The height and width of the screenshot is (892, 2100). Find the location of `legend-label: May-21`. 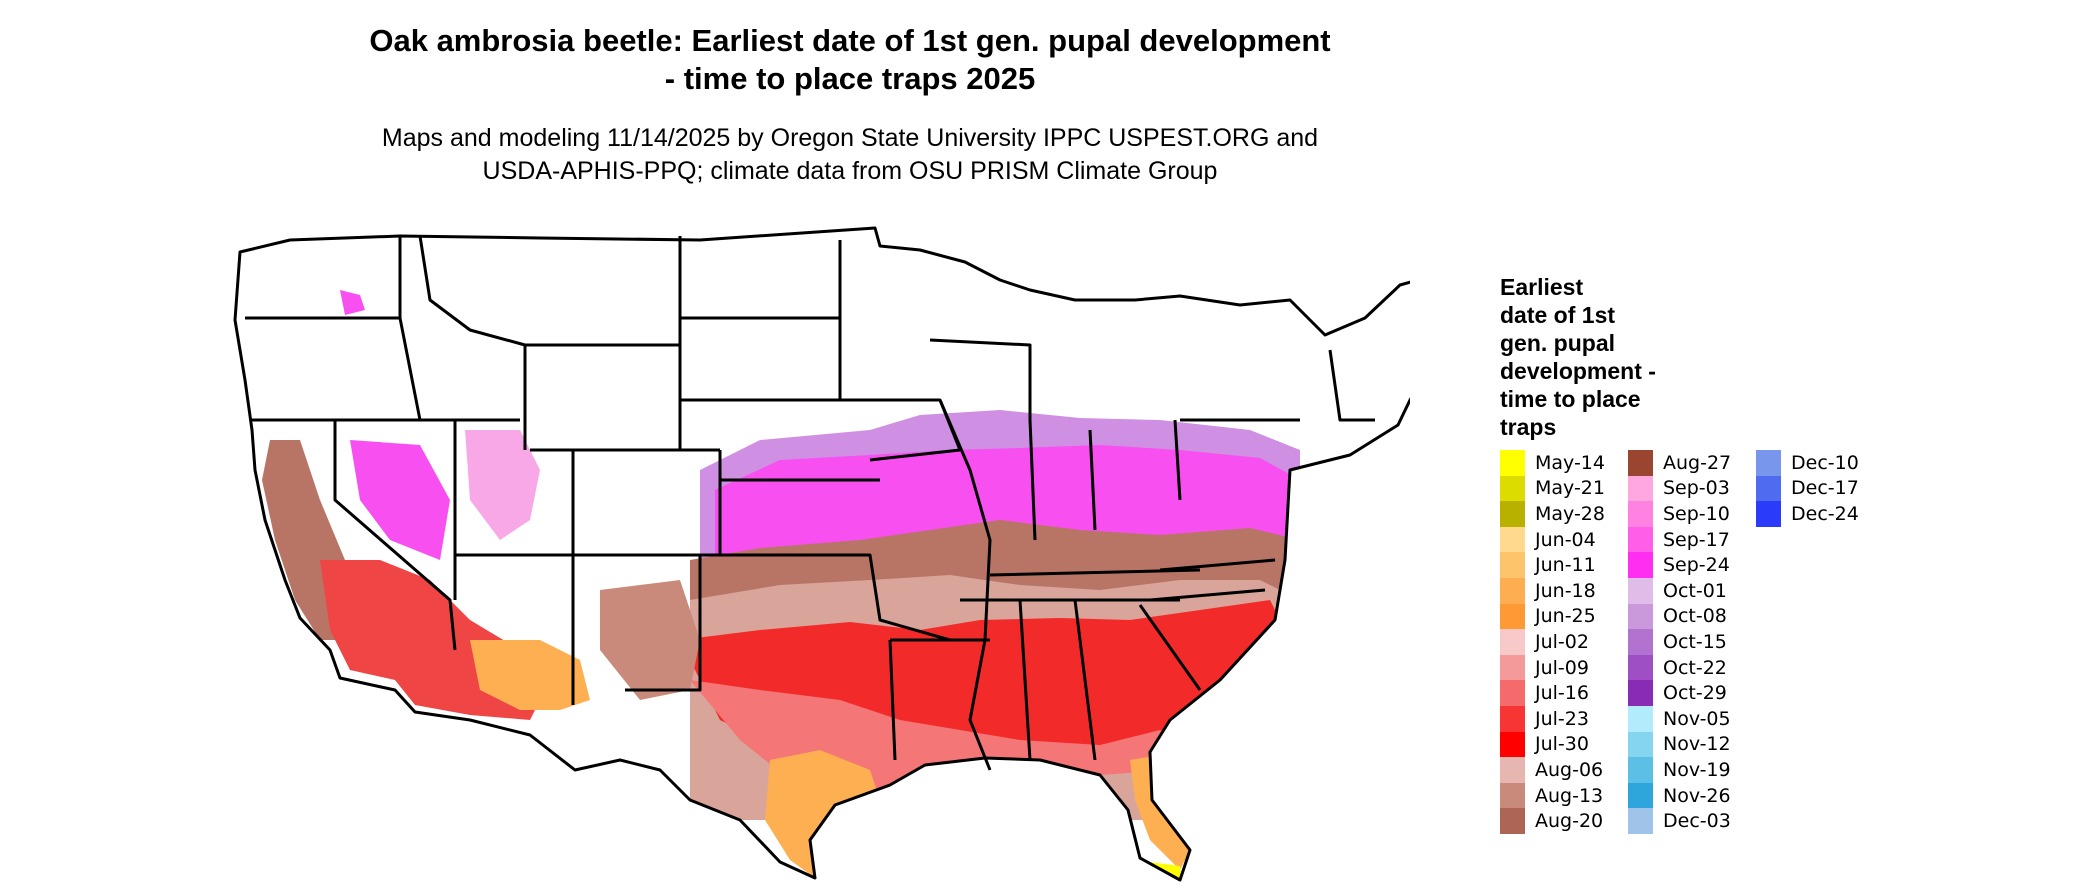

legend-label: May-21 is located at coordinates (1570, 488).